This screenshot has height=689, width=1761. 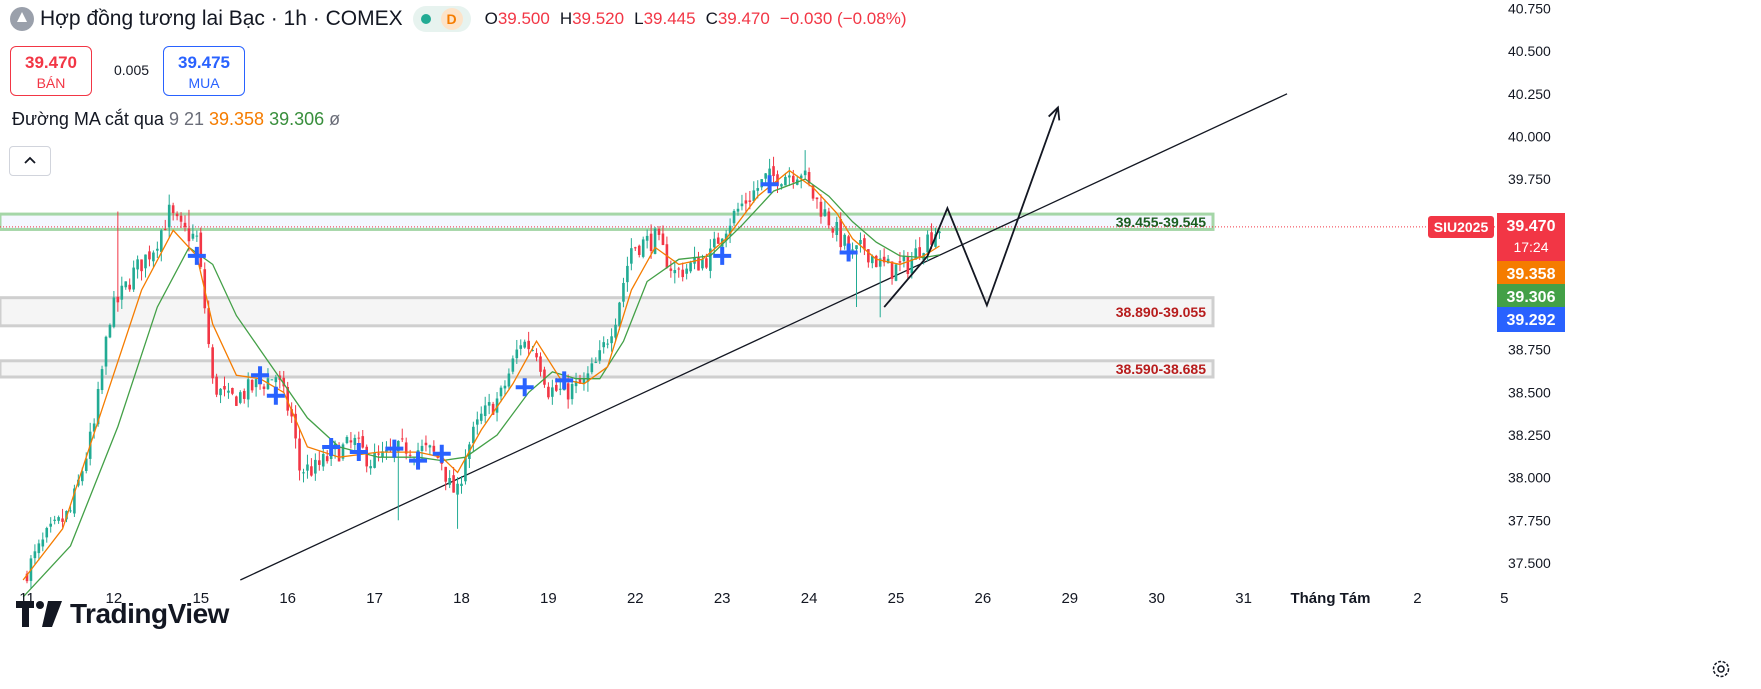 What do you see at coordinates (221, 18) in the screenshot?
I see `symbol-title: Hợp đồng tương lai Bạc · 1h · COMEX` at bounding box center [221, 18].